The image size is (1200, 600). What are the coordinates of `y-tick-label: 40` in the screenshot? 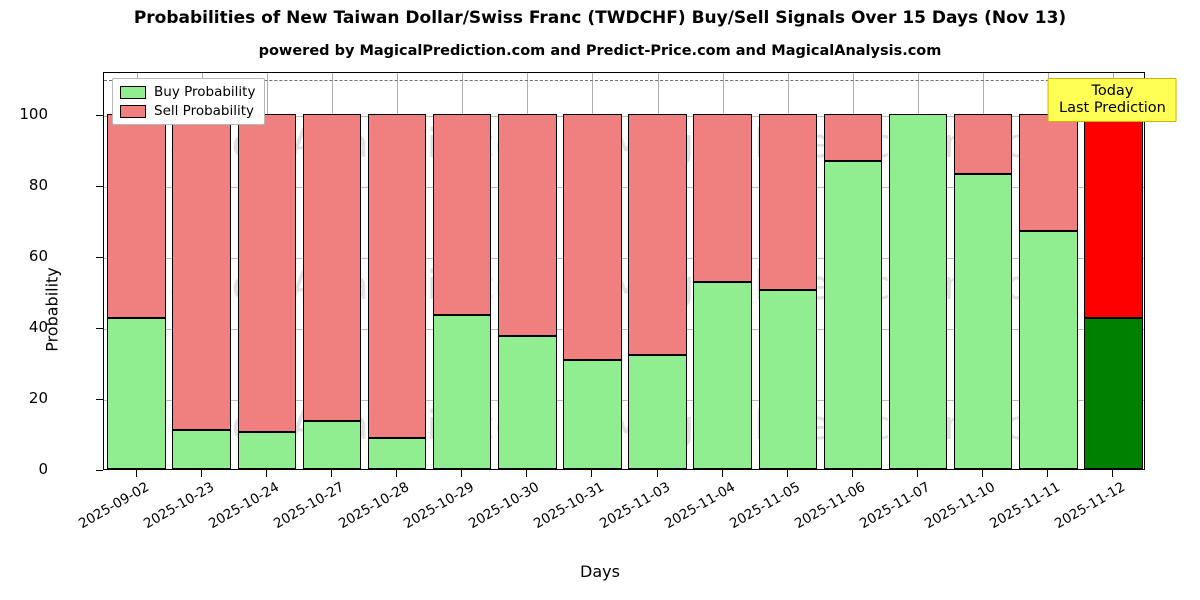 It's located at (38, 326).